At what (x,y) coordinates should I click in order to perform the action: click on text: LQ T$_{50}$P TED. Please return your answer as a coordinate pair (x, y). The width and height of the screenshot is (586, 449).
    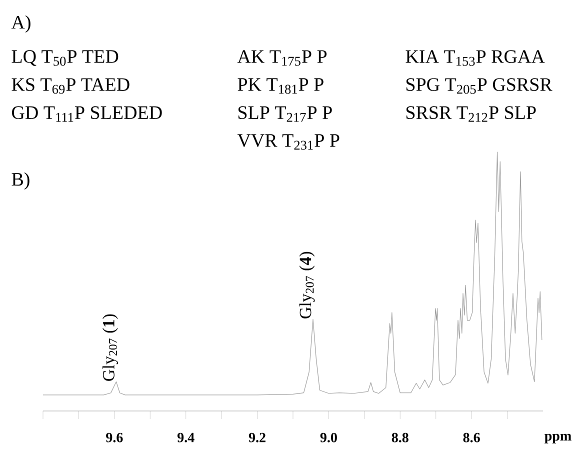
    Looking at the image, I should click on (65, 58).